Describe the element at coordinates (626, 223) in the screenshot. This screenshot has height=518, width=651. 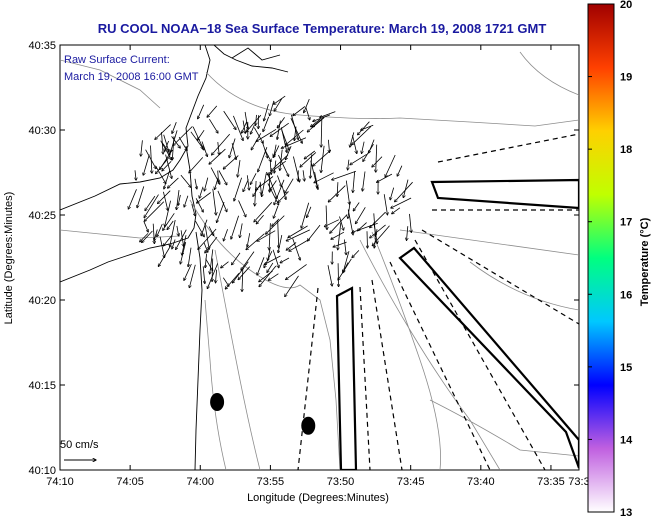
I see `colorbar-tick-label: 17` at that location.